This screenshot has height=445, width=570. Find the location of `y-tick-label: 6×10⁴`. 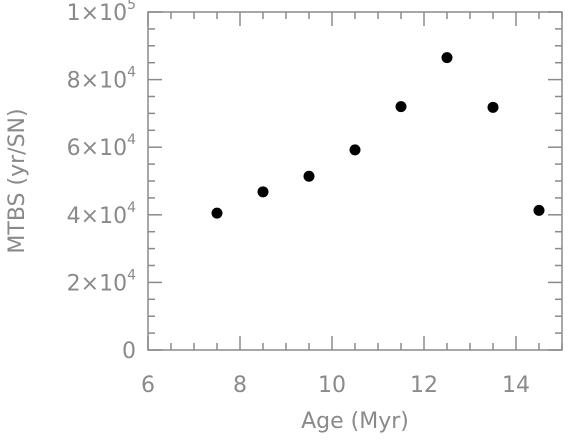

y-tick-label: 6×10⁴ is located at coordinates (101, 146).